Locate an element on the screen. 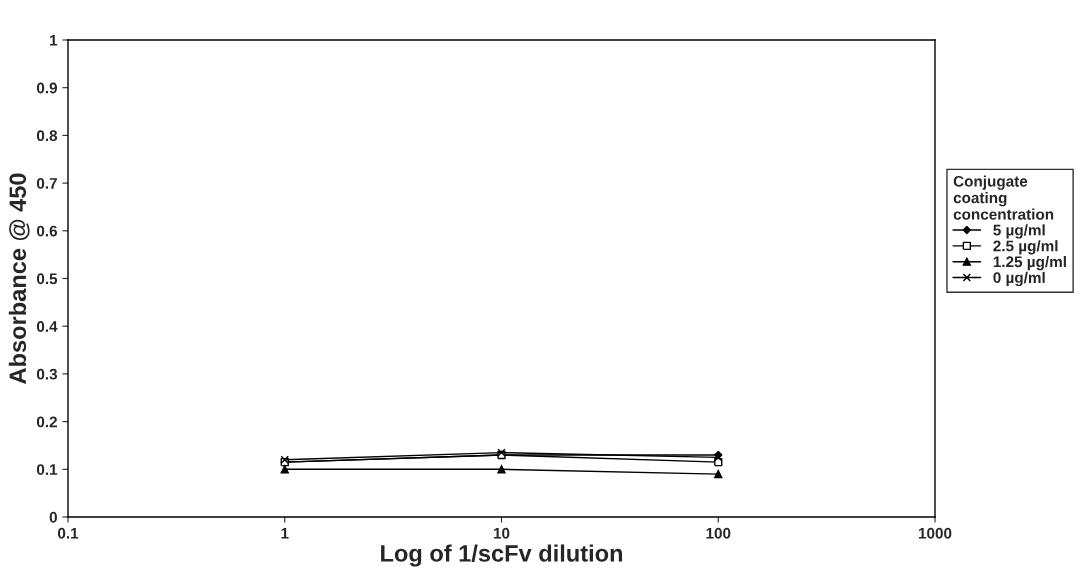 This screenshot has width=1078, height=587. y-tick-label: 0.4 is located at coordinates (47, 326).